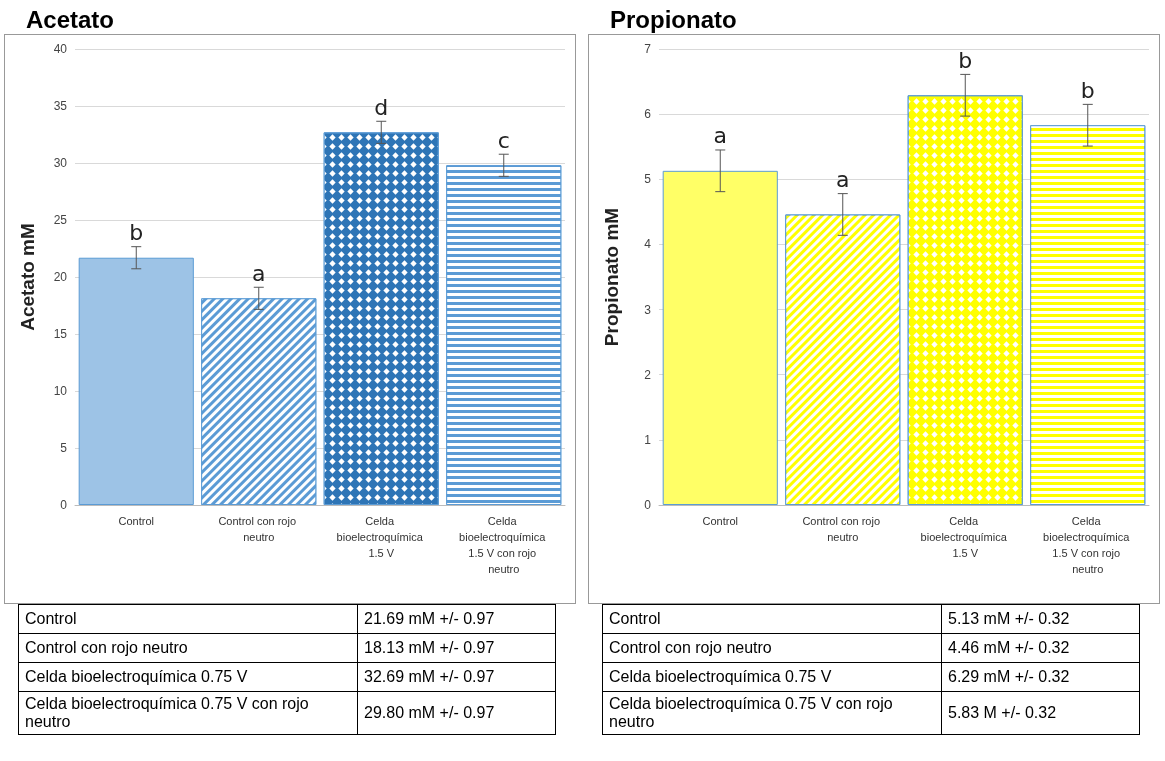 Image resolution: width=1165 pixels, height=761 pixels. I want to click on chart-title: Propionato, so click(673, 19).